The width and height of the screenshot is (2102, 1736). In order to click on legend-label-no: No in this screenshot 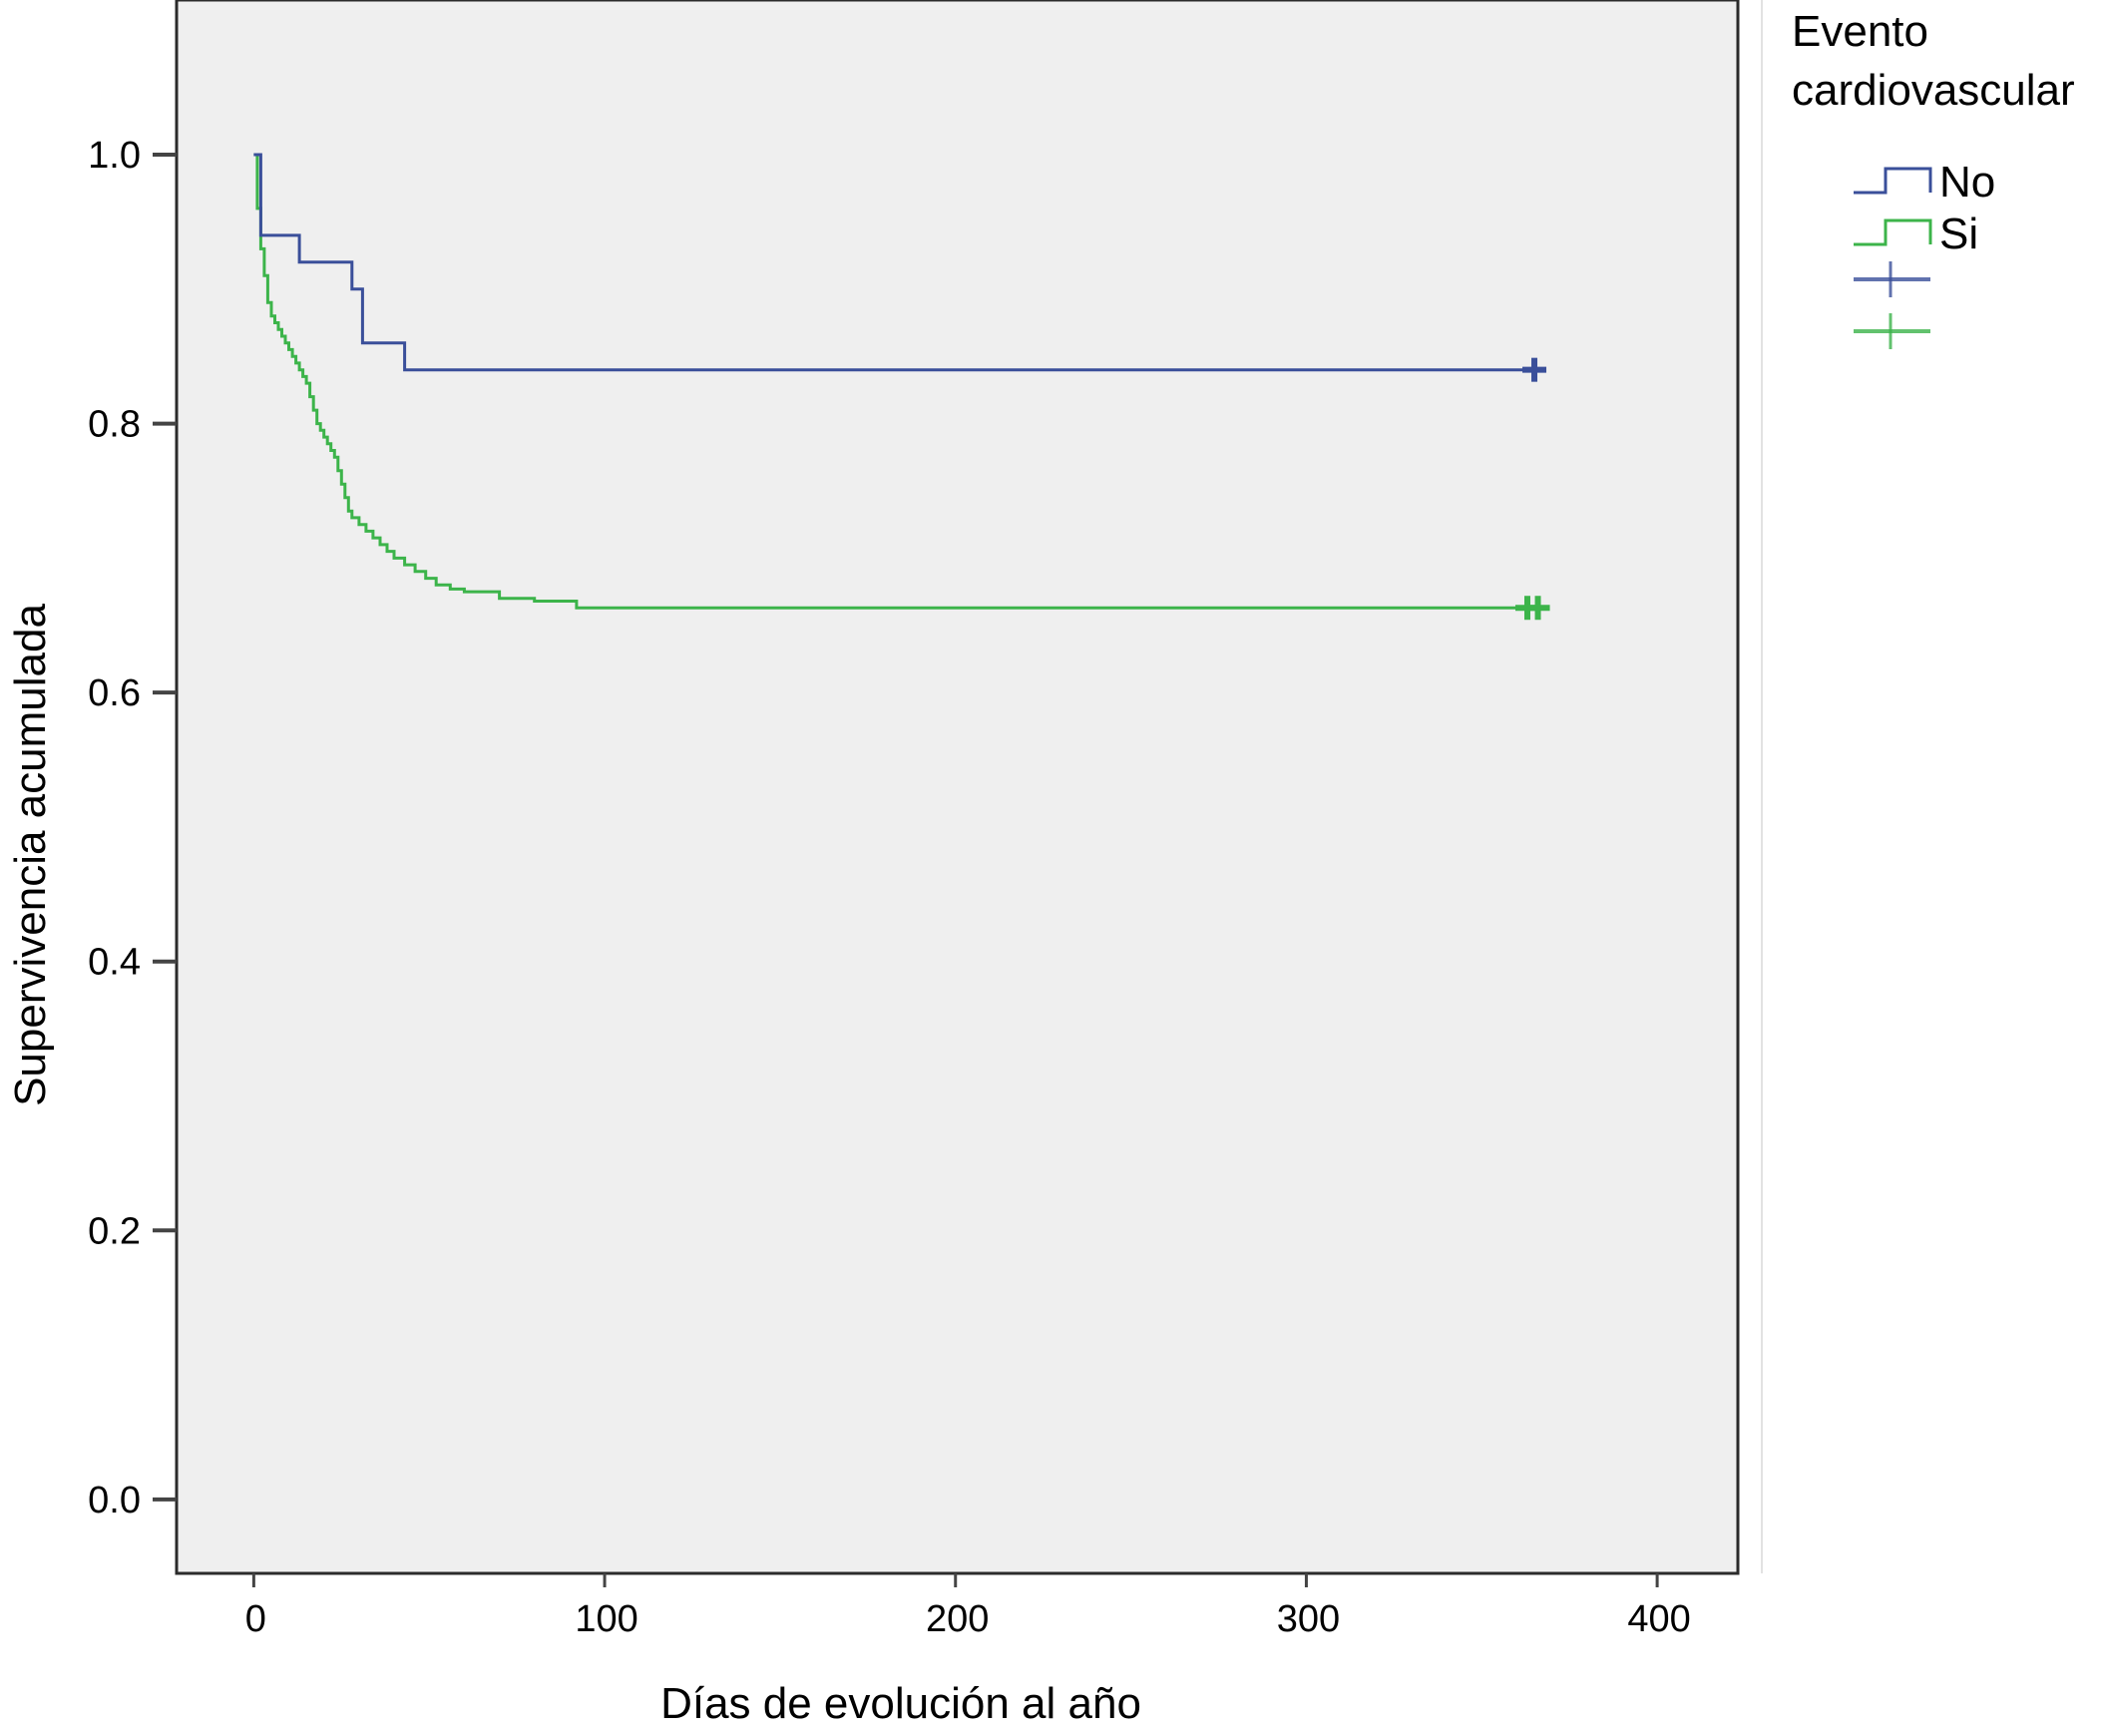, I will do `click(1967, 182)`.